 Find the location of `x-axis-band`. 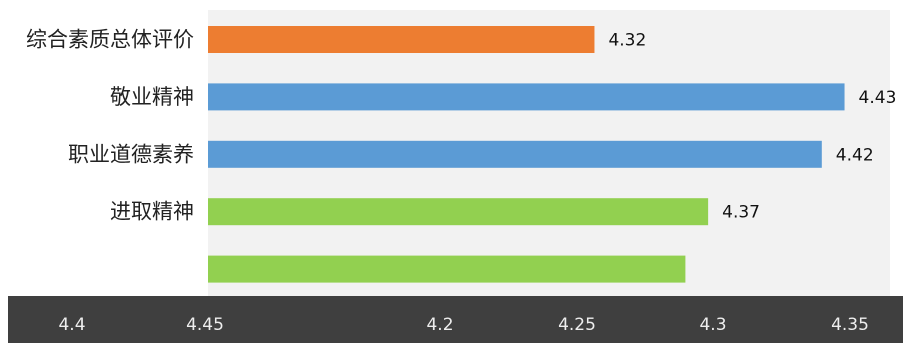

x-axis-band is located at coordinates (455, 319).